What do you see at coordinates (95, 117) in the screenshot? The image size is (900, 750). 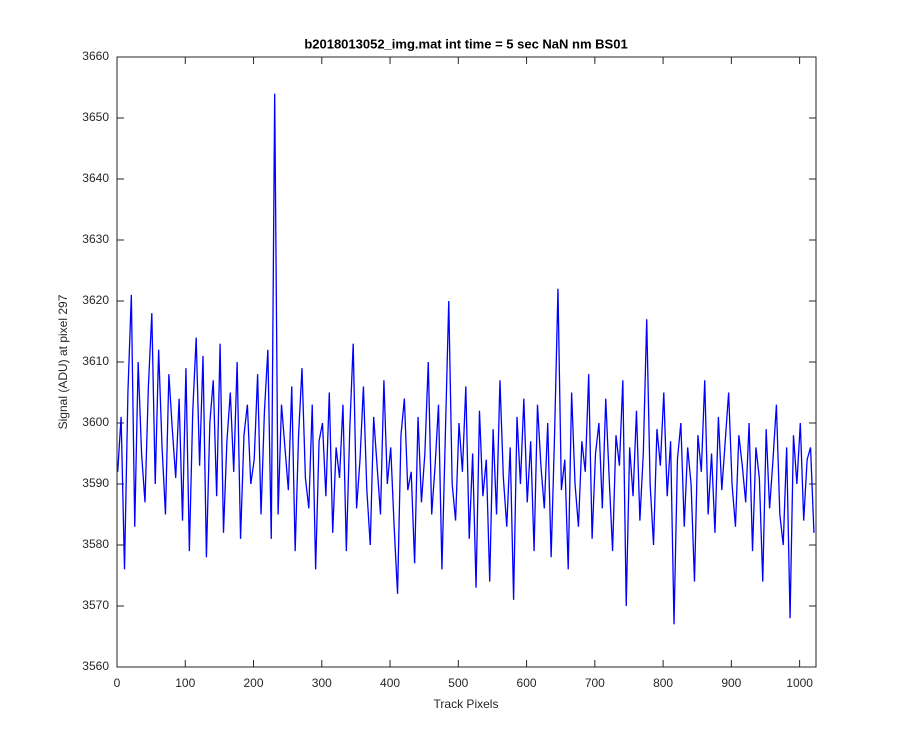 I see `y-tick-label: 3650` at bounding box center [95, 117].